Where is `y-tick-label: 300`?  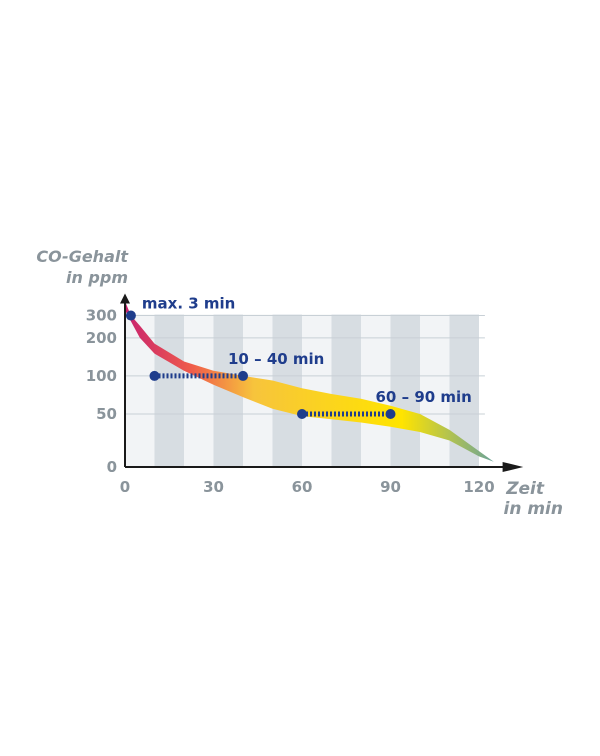 y-tick-label: 300 is located at coordinates (101, 316).